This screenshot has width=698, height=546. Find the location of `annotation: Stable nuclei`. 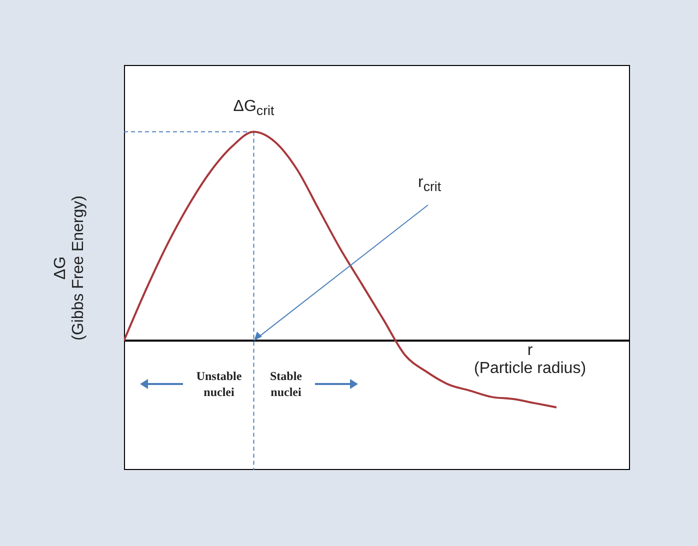

annotation: Stable nuclei is located at coordinates (285, 384).